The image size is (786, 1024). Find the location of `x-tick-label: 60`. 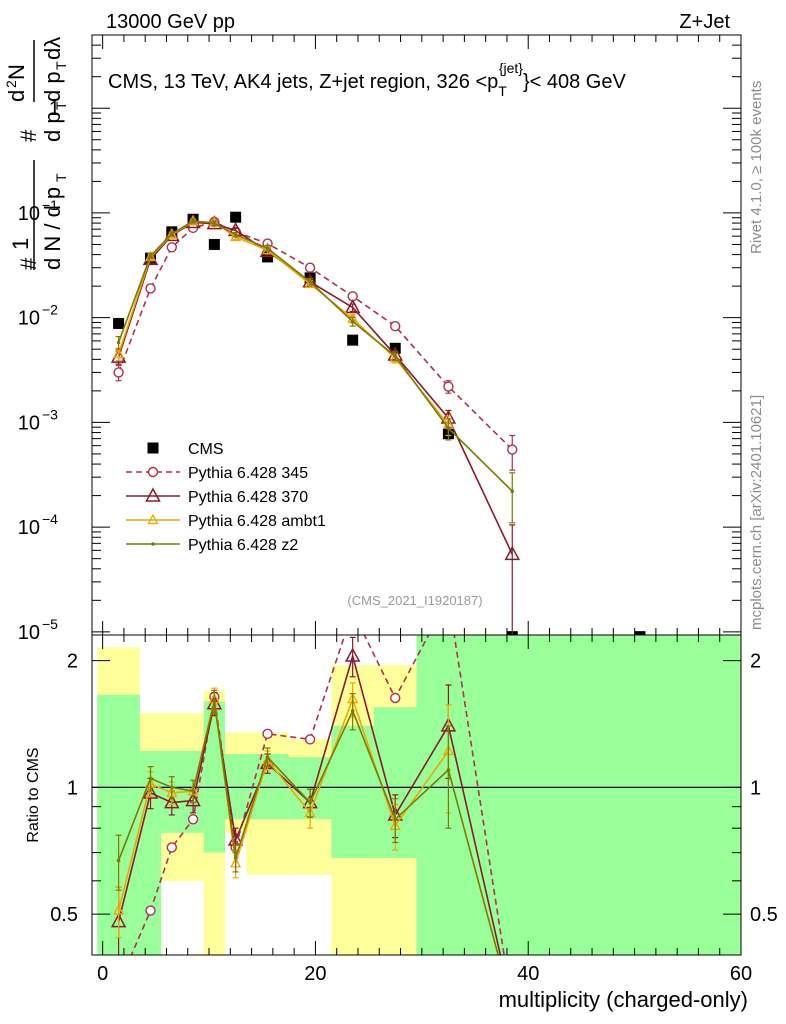

x-tick-label: 60 is located at coordinates (741, 974).